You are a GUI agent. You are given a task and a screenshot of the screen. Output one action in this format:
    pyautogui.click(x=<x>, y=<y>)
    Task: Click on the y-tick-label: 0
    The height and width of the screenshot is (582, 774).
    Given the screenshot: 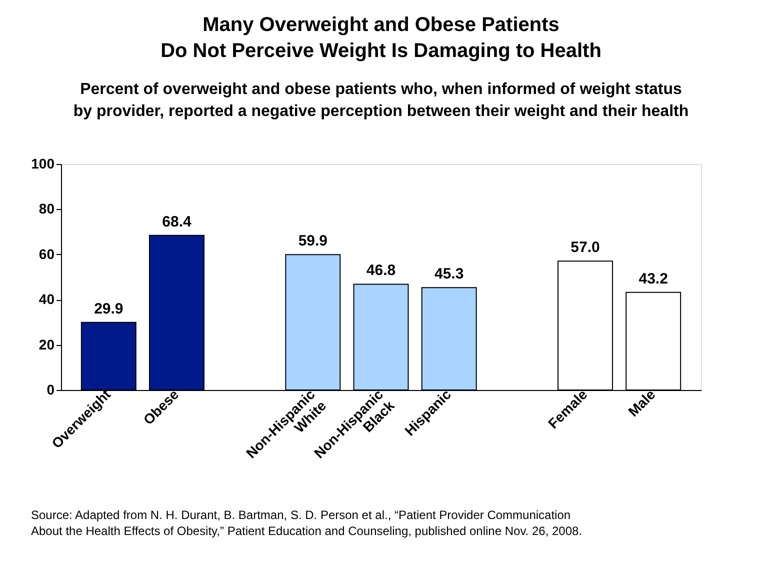 What is the action you would take?
    pyautogui.click(x=50, y=390)
    